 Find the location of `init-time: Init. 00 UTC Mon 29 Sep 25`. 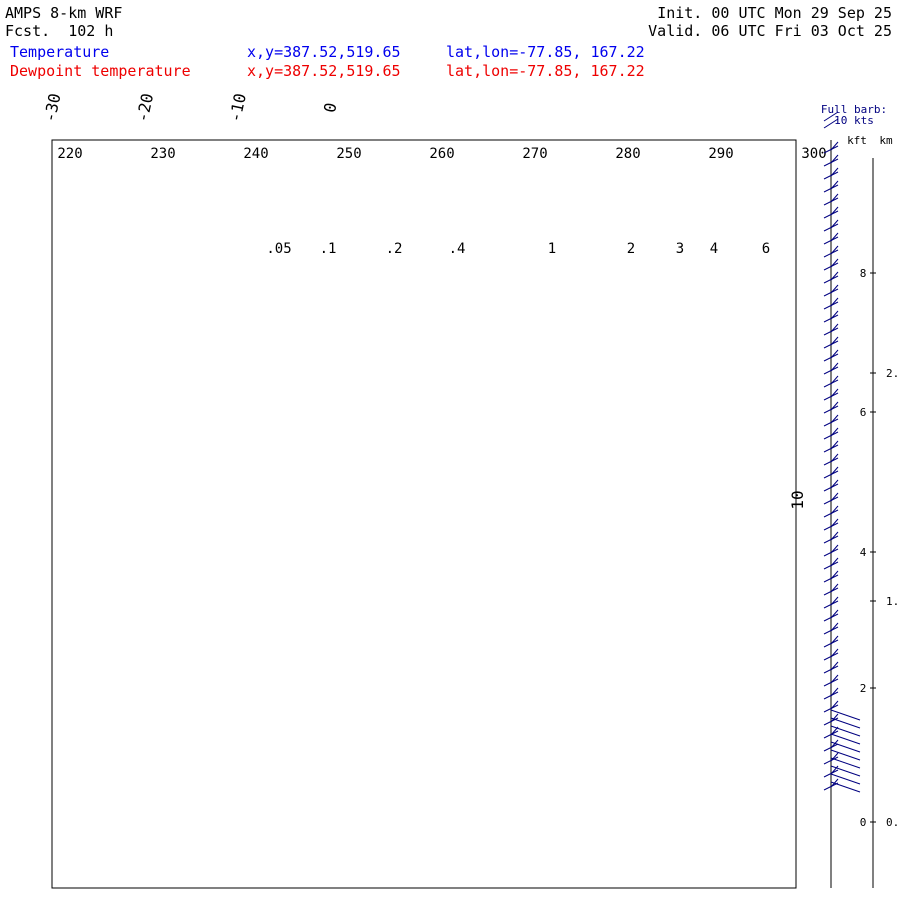

init-time: Init. 00 UTC Mon 29 Sep 25 is located at coordinates (774, 13).